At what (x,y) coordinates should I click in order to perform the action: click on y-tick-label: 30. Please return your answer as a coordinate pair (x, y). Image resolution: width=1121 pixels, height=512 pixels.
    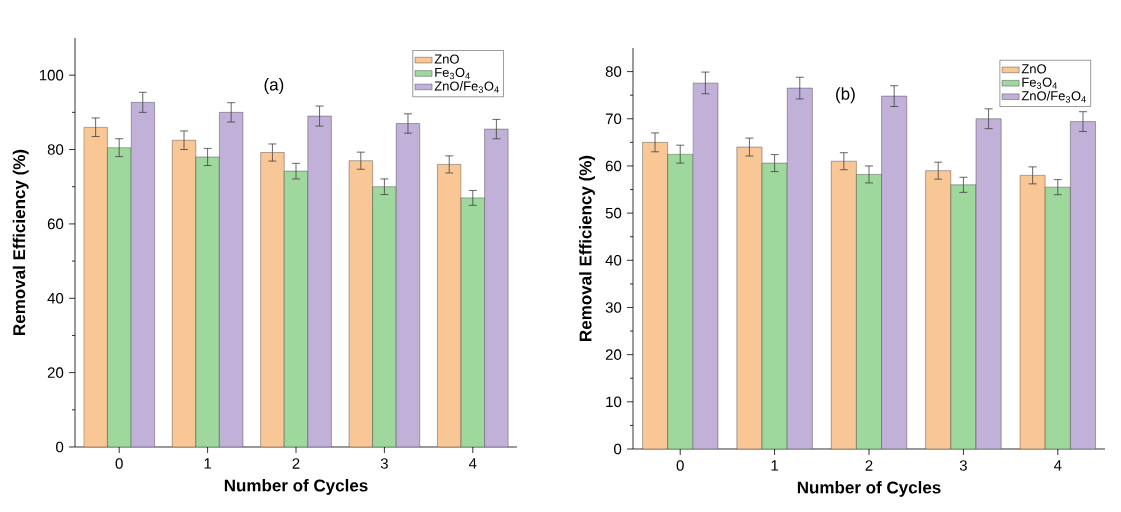
    Looking at the image, I should click on (613, 307).